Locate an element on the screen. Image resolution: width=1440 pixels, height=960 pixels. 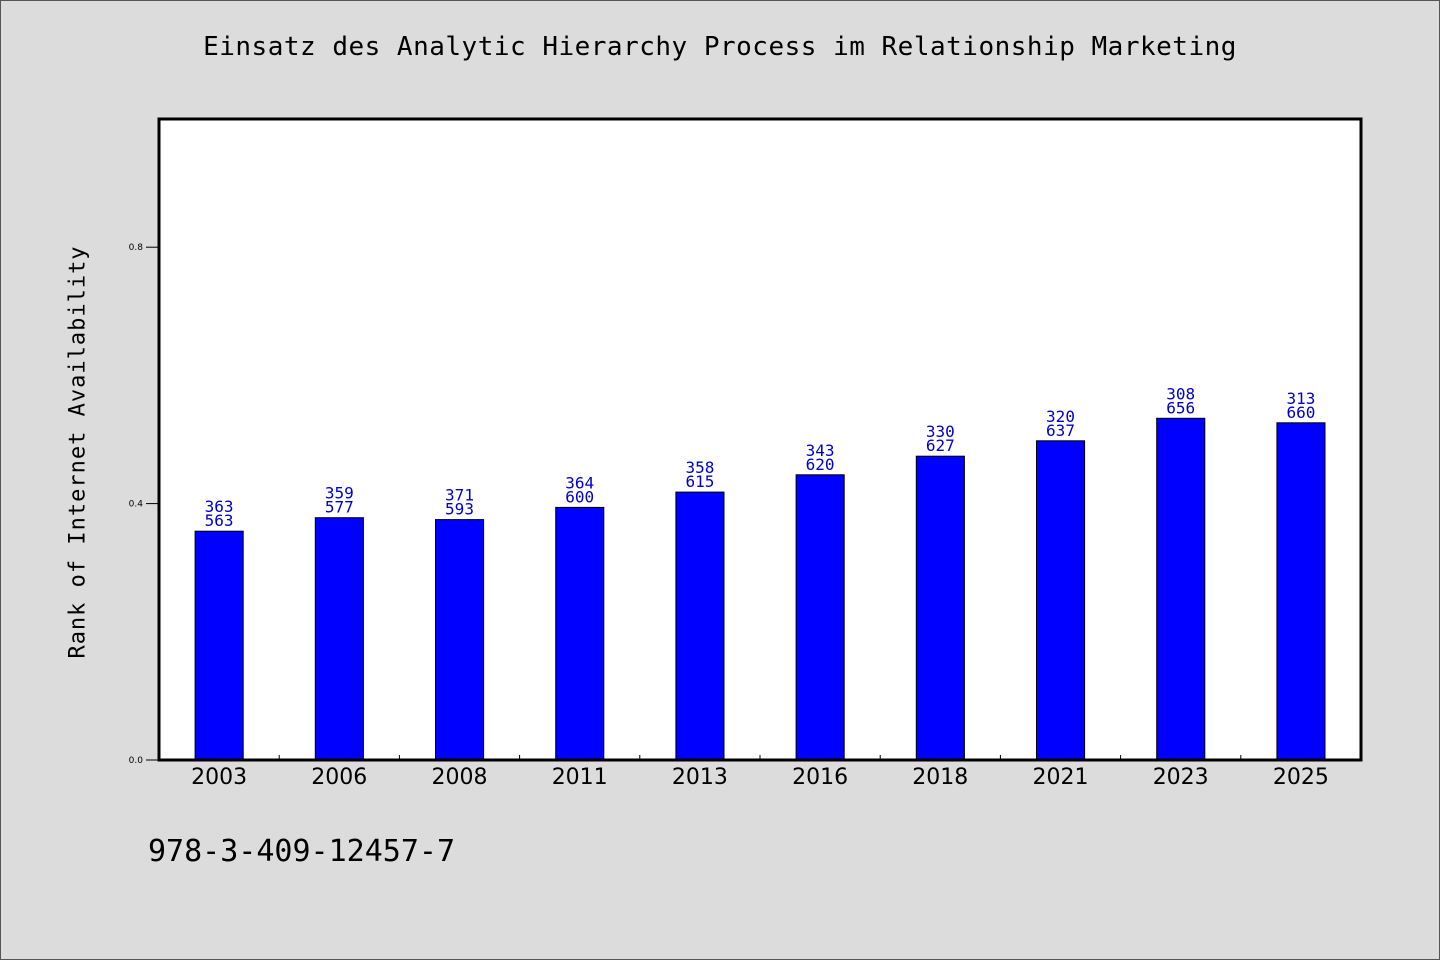
x-tick-label-2013: 2013 is located at coordinates (700, 777).